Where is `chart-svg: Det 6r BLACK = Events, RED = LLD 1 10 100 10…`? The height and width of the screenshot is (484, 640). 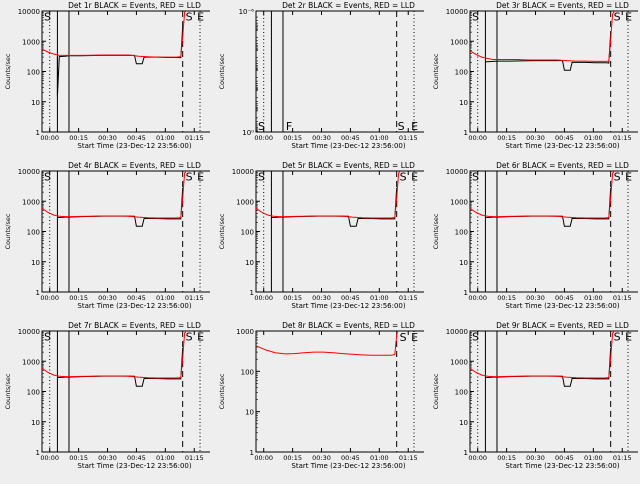 chart-svg: Det 6r BLACK = Events, RED = LLD 1 10 100 10… is located at coordinates (536, 235).